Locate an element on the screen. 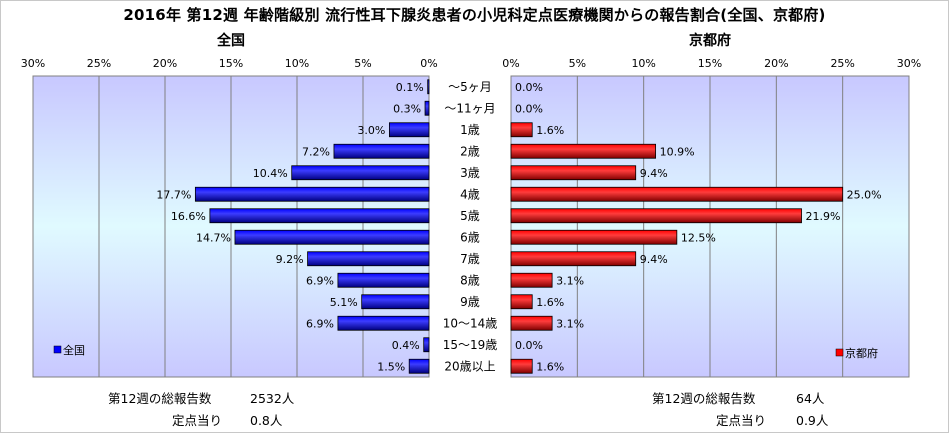 The image size is (949, 433). kyoto-total-value: 64人 is located at coordinates (810, 398).